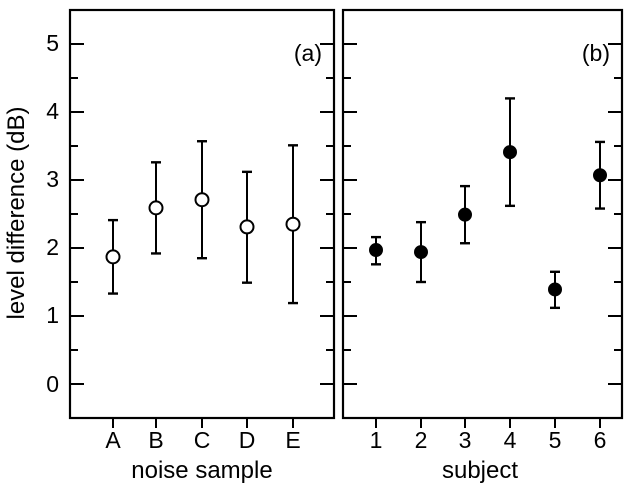 The width and height of the screenshot is (631, 489). What do you see at coordinates (155, 440) in the screenshot?
I see `x-tick-label: B` at bounding box center [155, 440].